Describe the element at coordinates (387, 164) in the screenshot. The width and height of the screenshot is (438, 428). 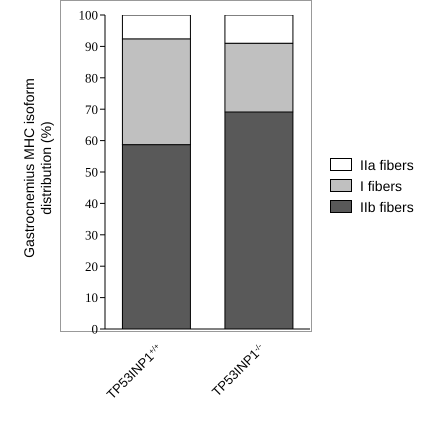
I see `legend-label: IIa fibers` at that location.